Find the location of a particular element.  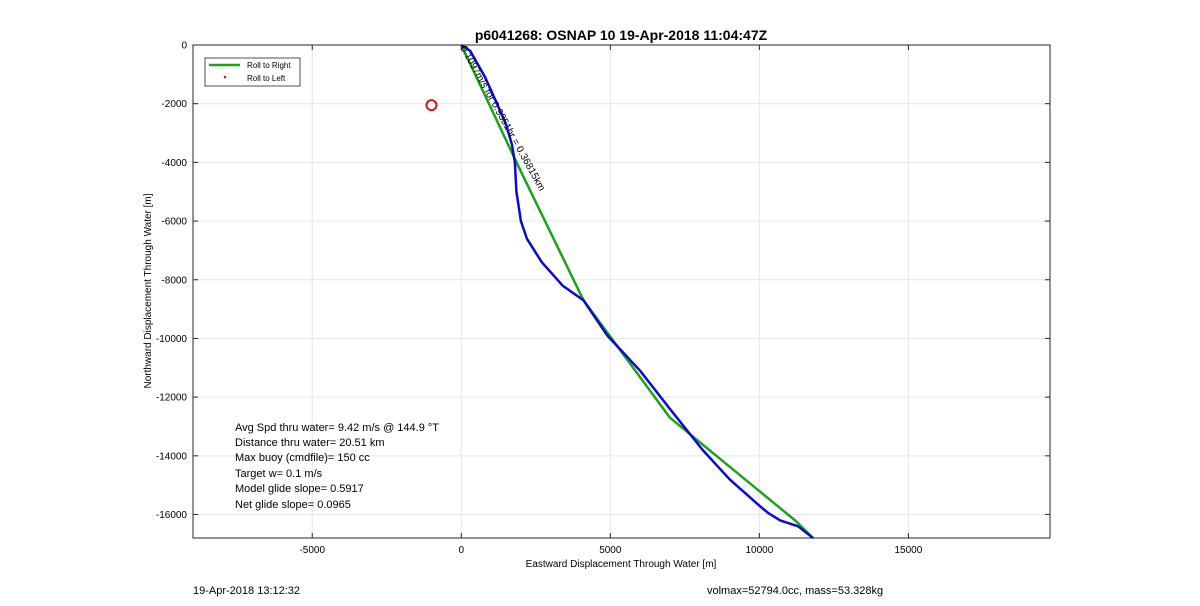

y-tick-label: -16000 is located at coordinates (172, 515).